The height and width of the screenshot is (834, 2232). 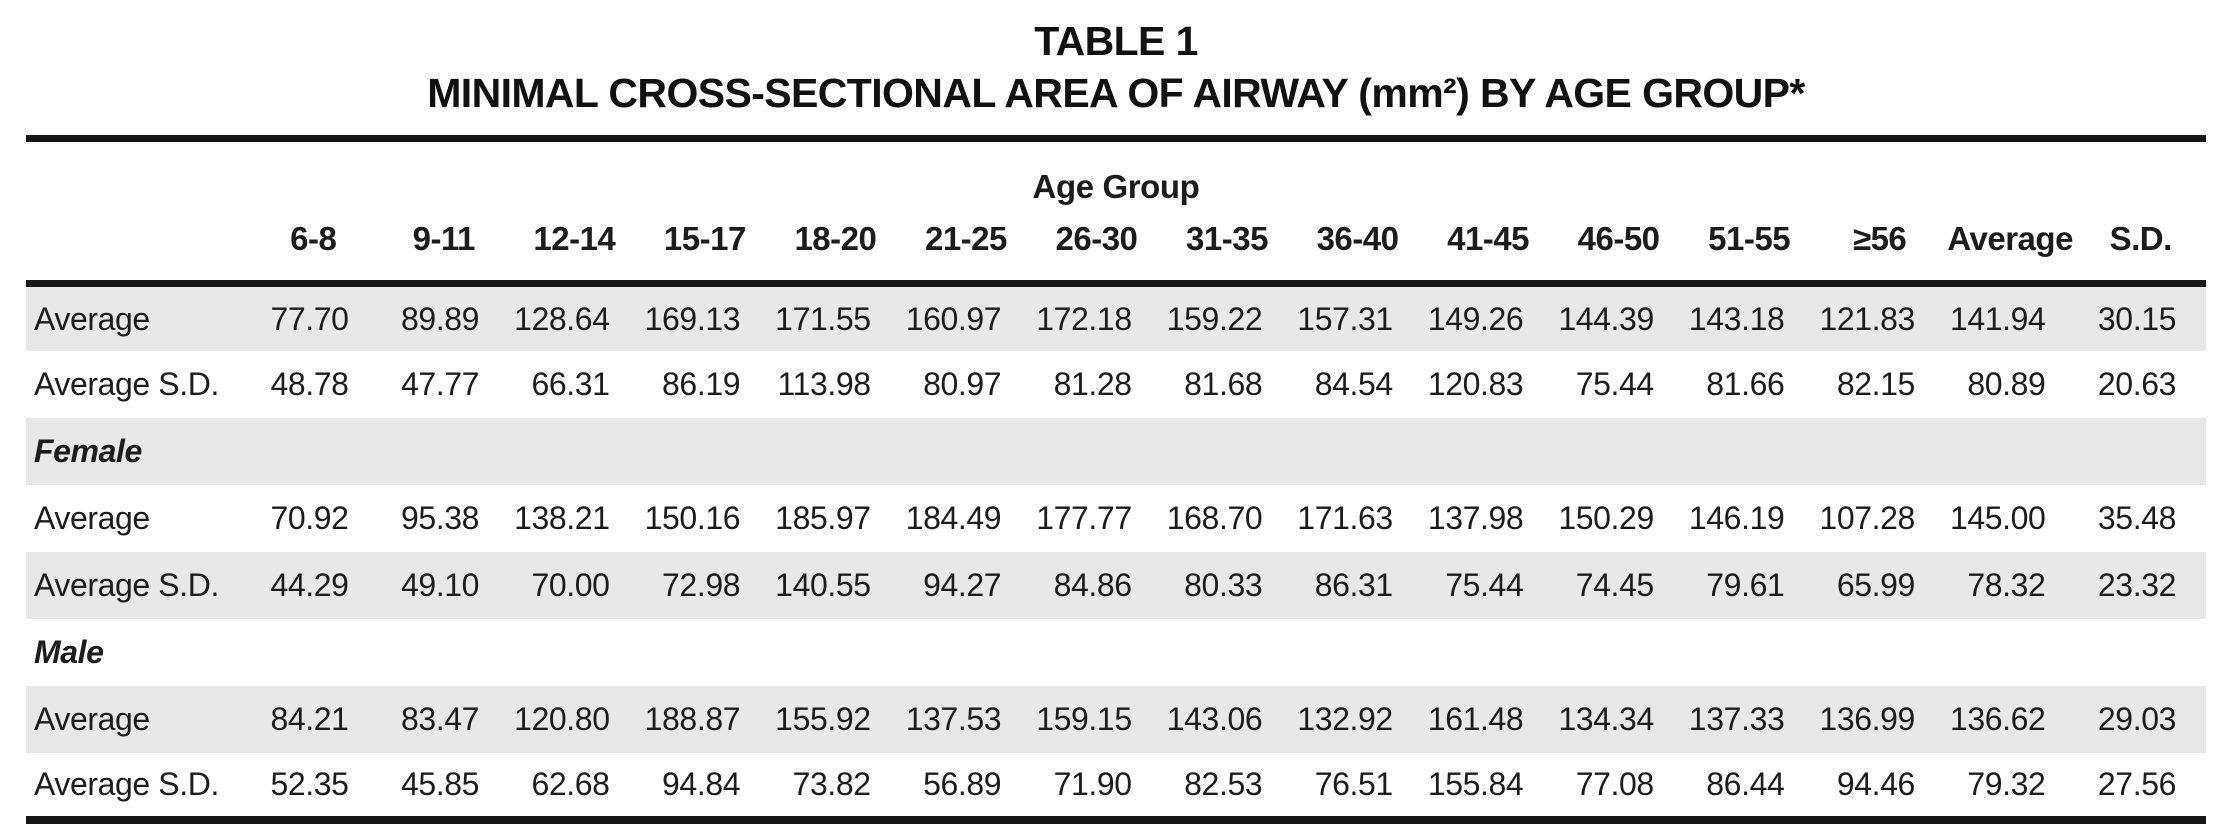 What do you see at coordinates (962, 383) in the screenshot?
I see `data-cell: 80.97` at bounding box center [962, 383].